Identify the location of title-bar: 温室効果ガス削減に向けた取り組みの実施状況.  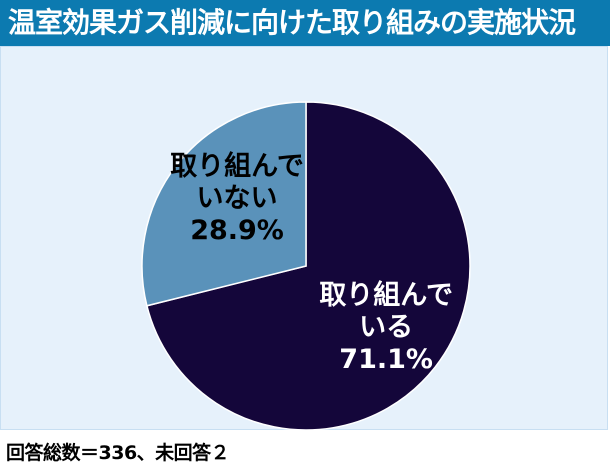
(305, 23).